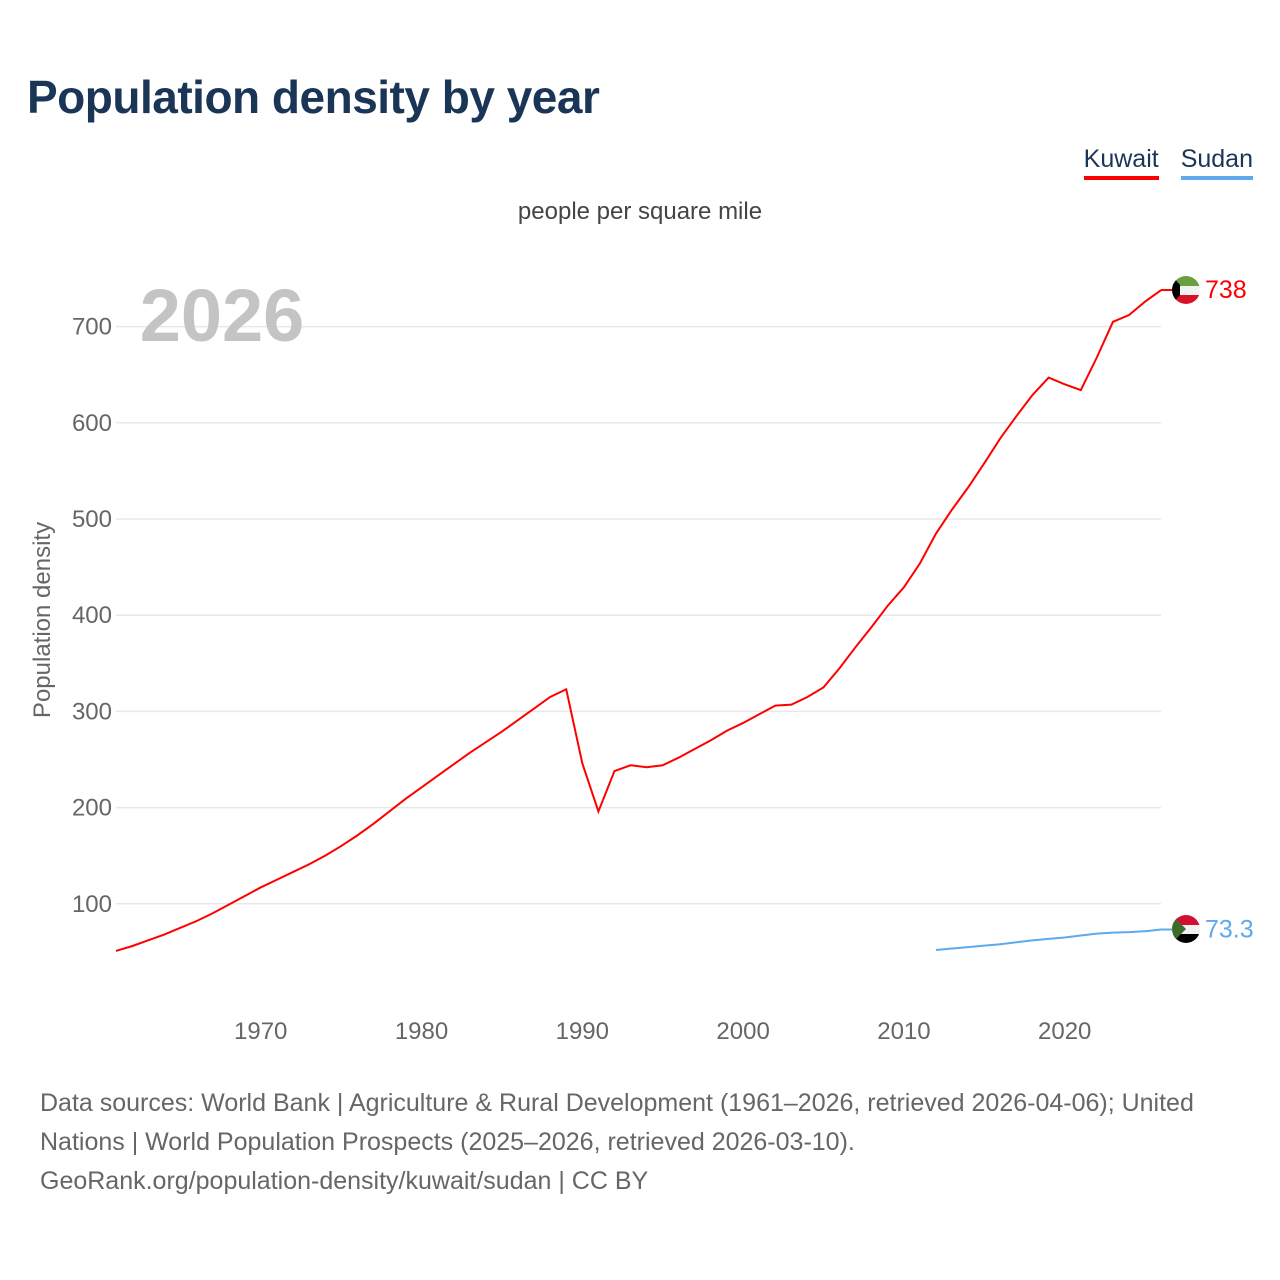 The width and height of the screenshot is (1280, 1280). I want to click on kuwait-flag-icon, so click(1186, 290).